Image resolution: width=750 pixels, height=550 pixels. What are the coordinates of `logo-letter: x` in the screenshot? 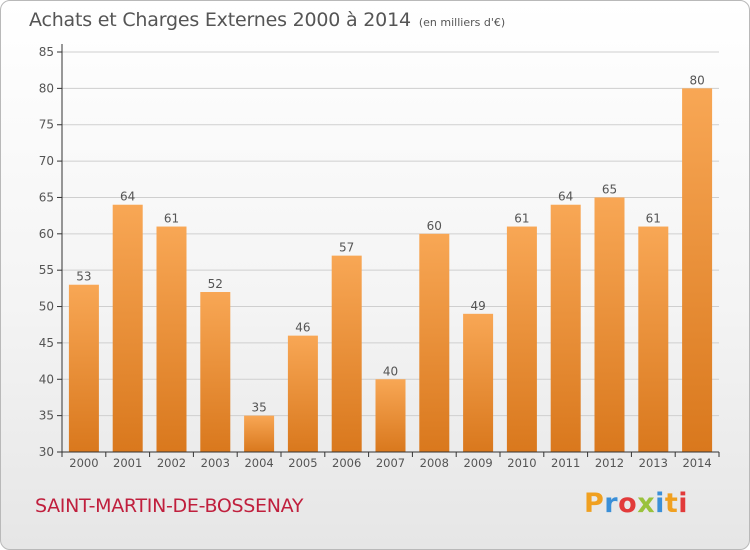 It's located at (646, 503).